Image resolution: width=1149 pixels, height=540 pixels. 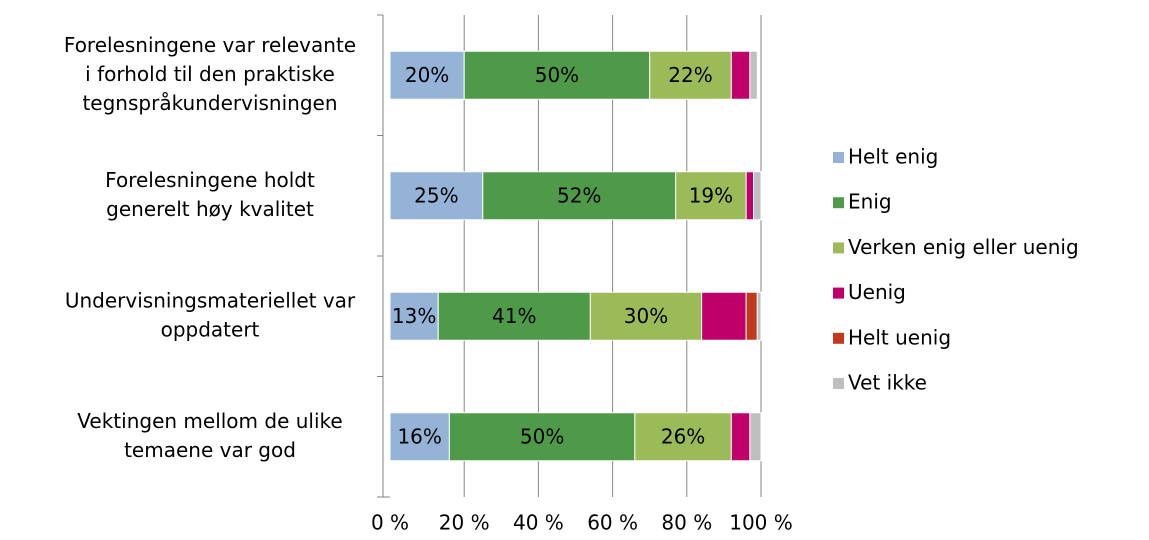 What do you see at coordinates (963, 247) in the screenshot?
I see `legend-label: Verken enig eller uenig` at bounding box center [963, 247].